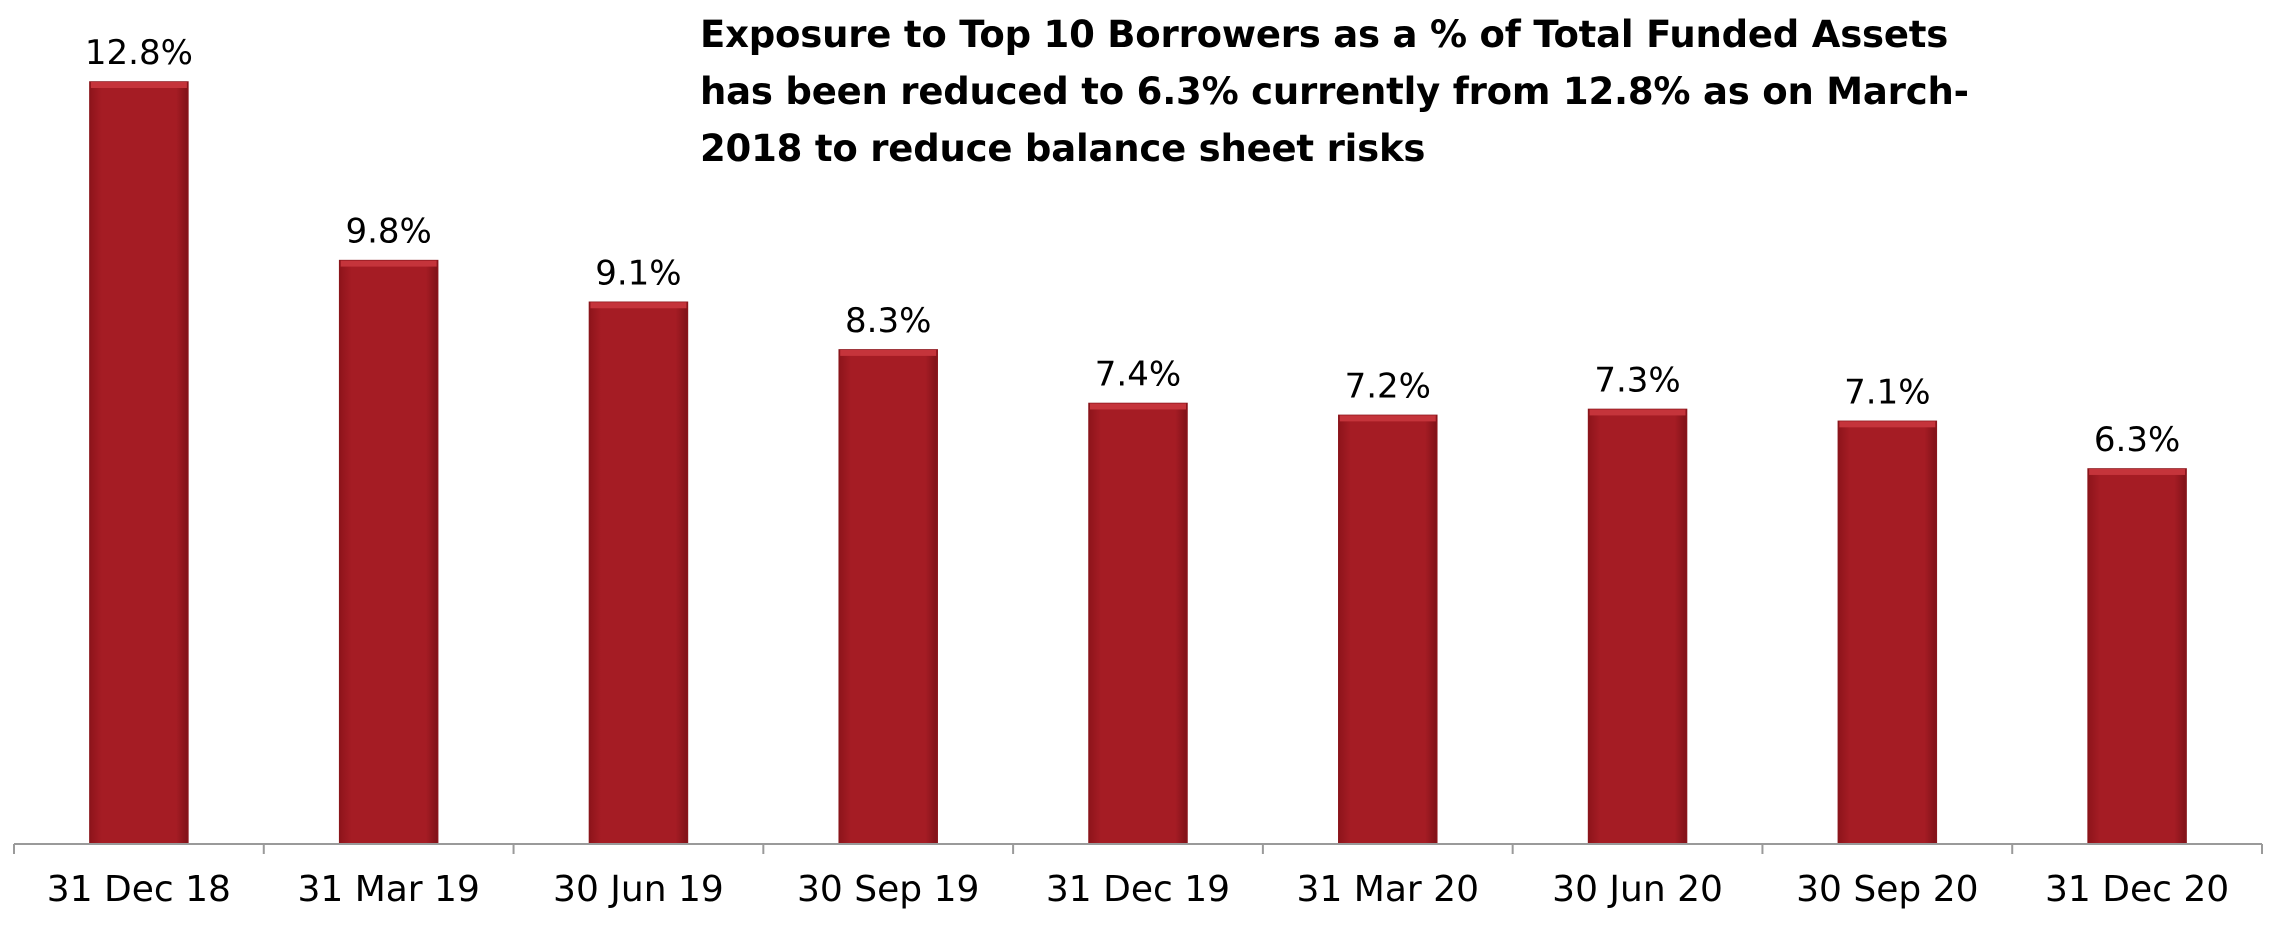 The image size is (2270, 926). What do you see at coordinates (1887, 889) in the screenshot?
I see `x-tick-label: 30 Sep 20` at bounding box center [1887, 889].